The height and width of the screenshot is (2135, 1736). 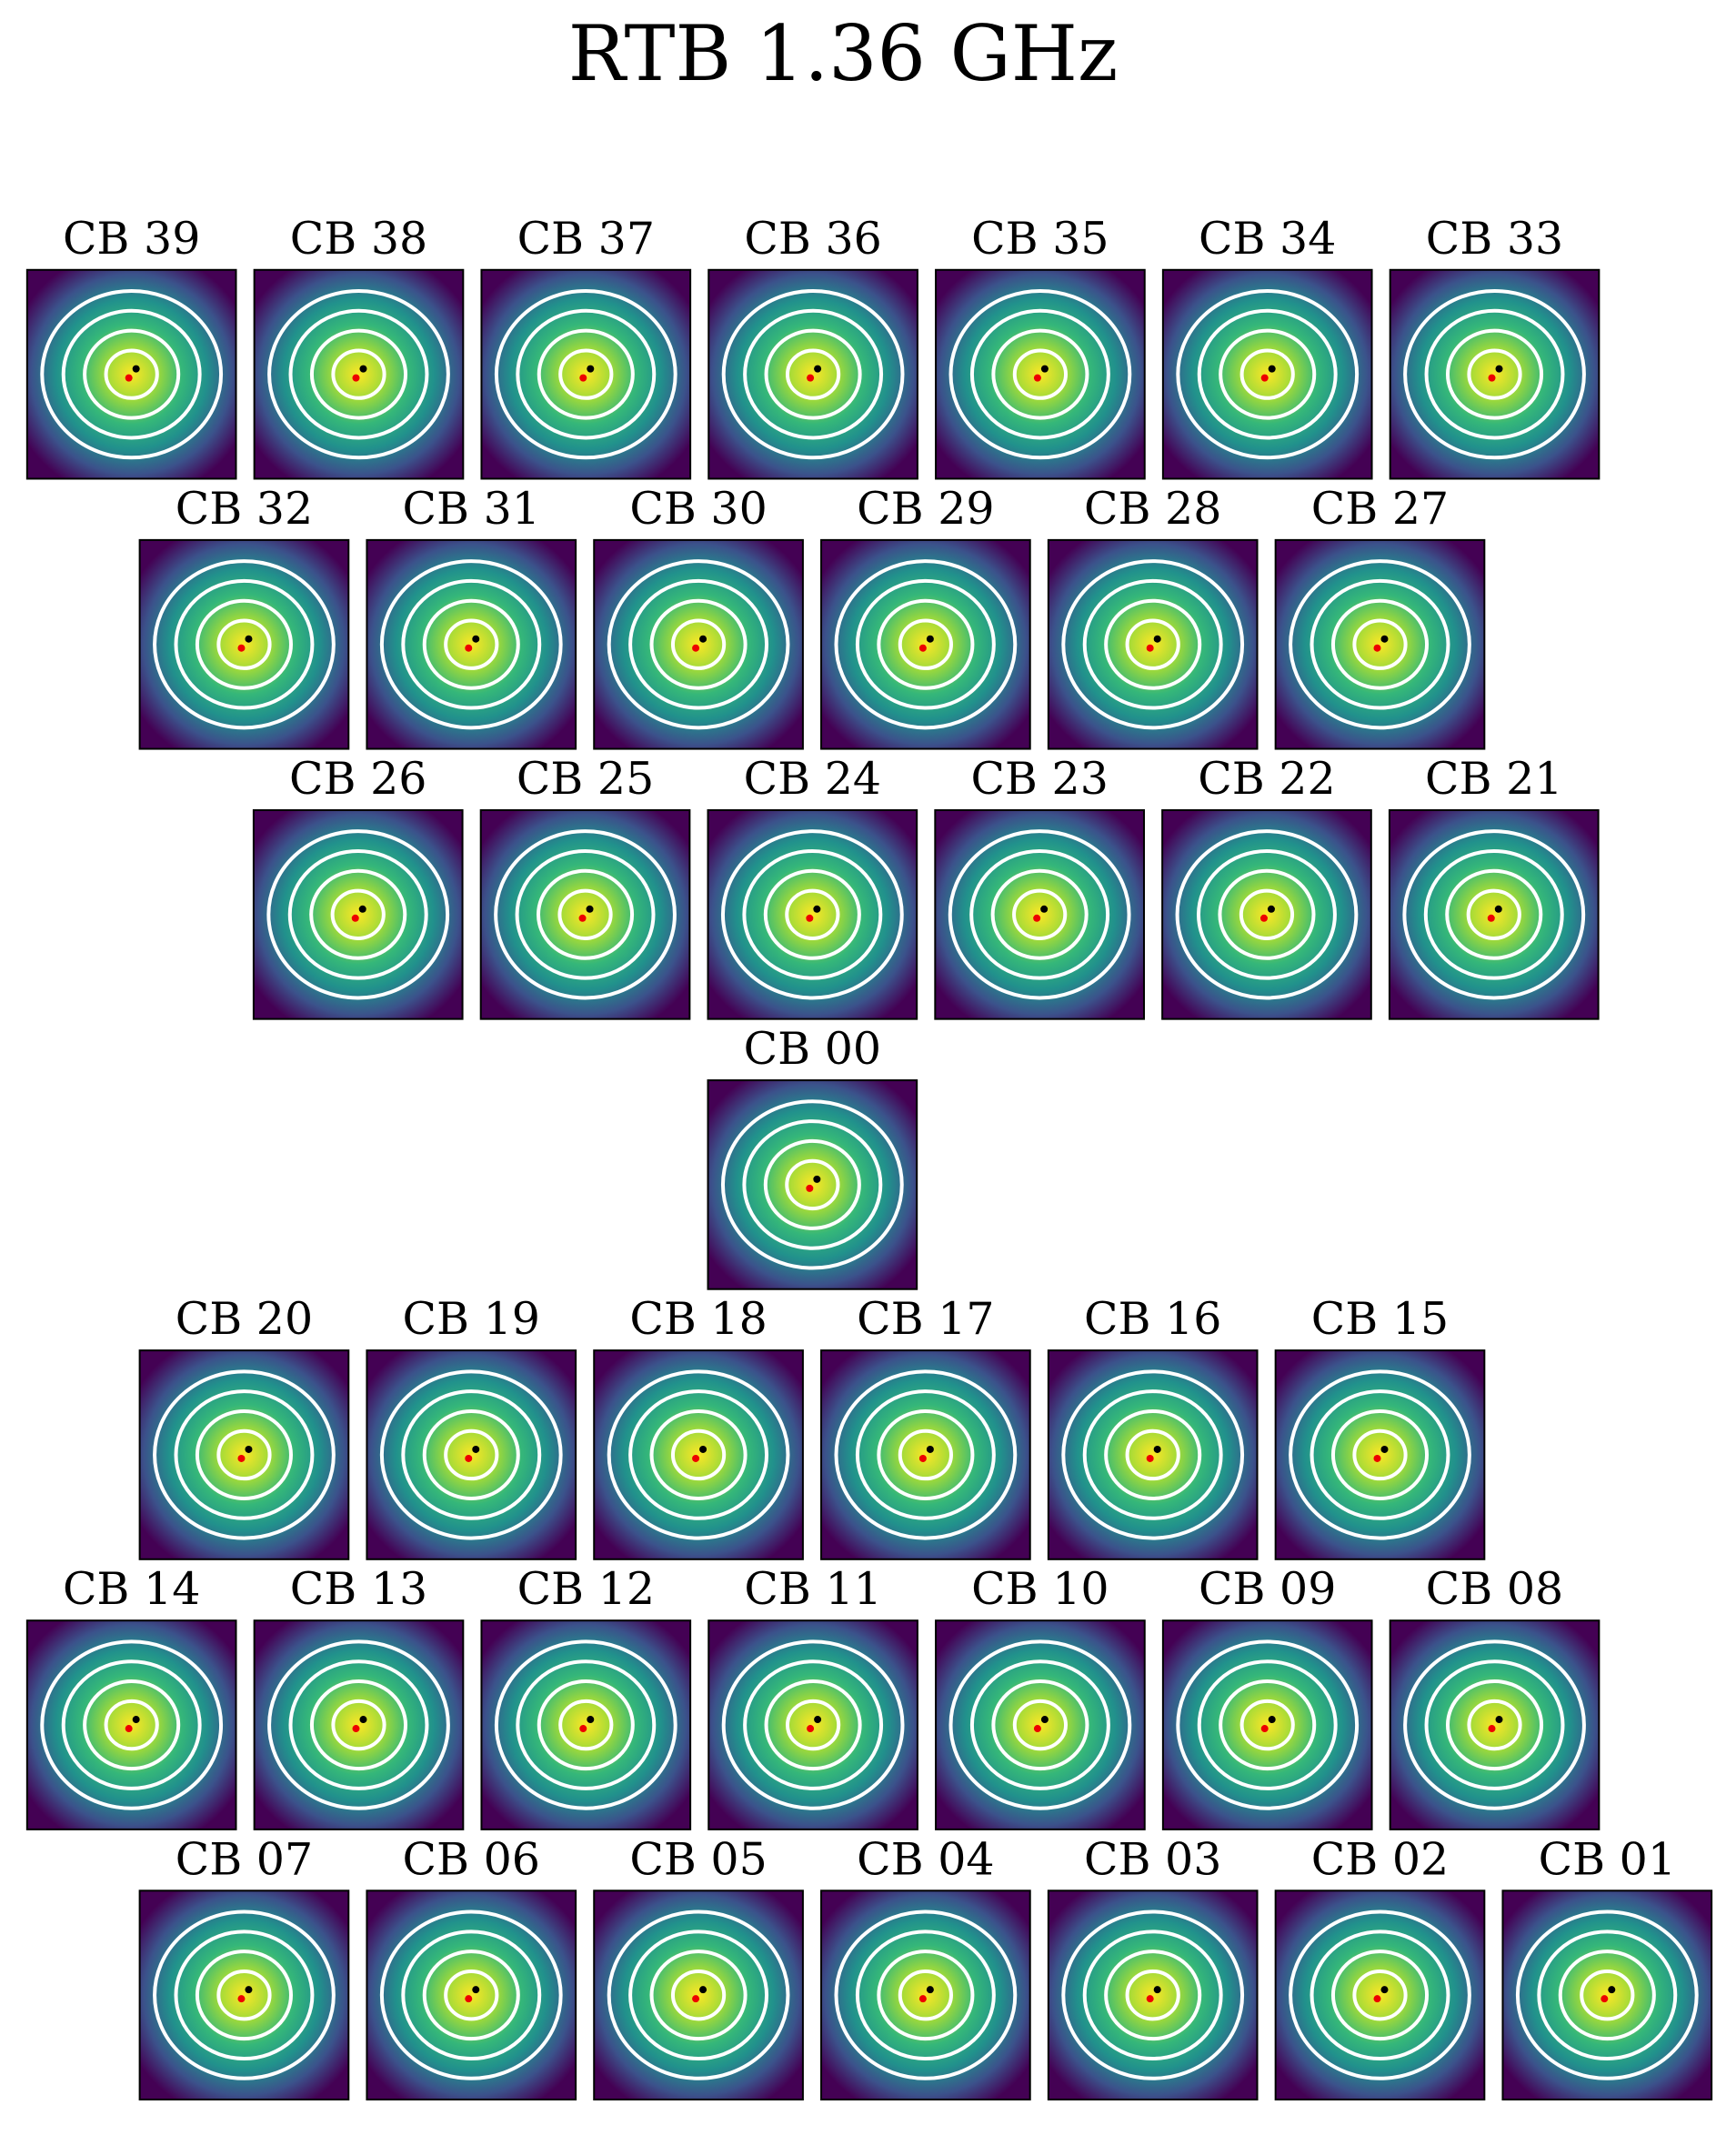 I want to click on panel-label: CB 37, so click(x=586, y=239).